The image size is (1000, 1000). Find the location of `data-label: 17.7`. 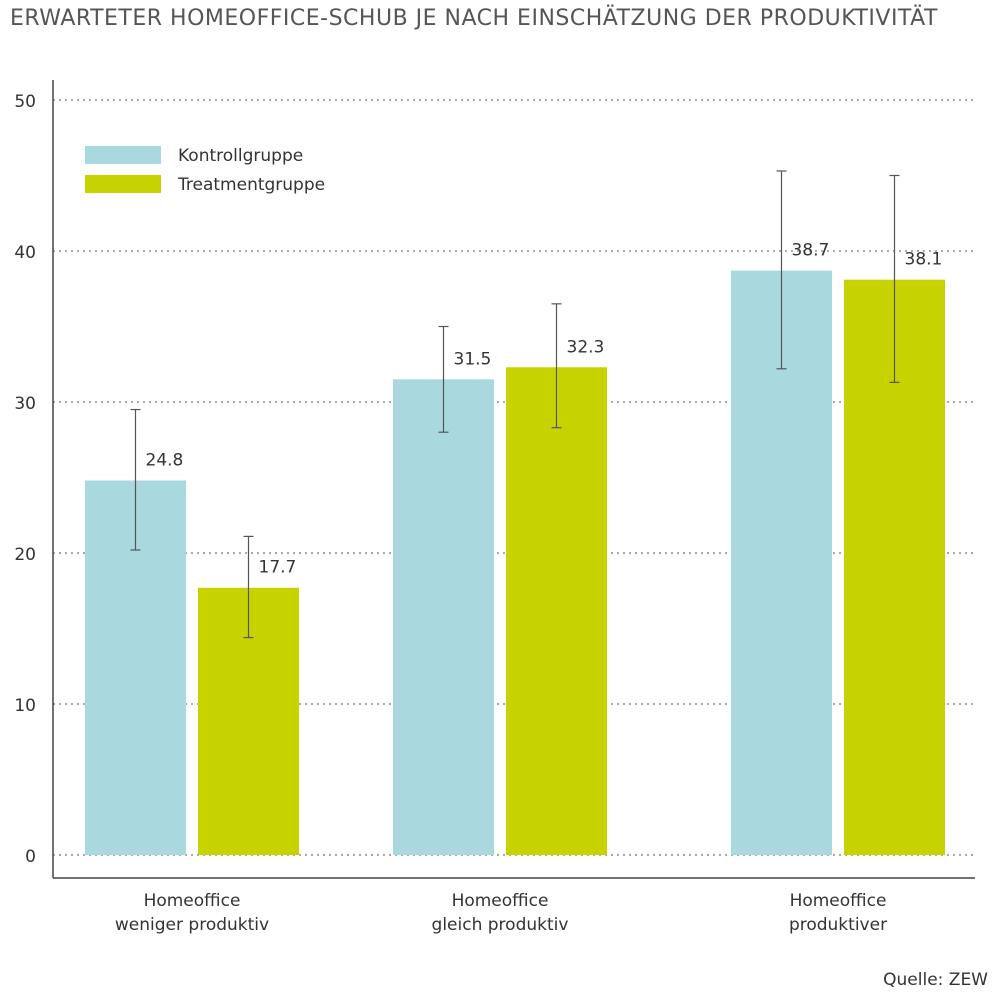

data-label: 17.7 is located at coordinates (278, 568).